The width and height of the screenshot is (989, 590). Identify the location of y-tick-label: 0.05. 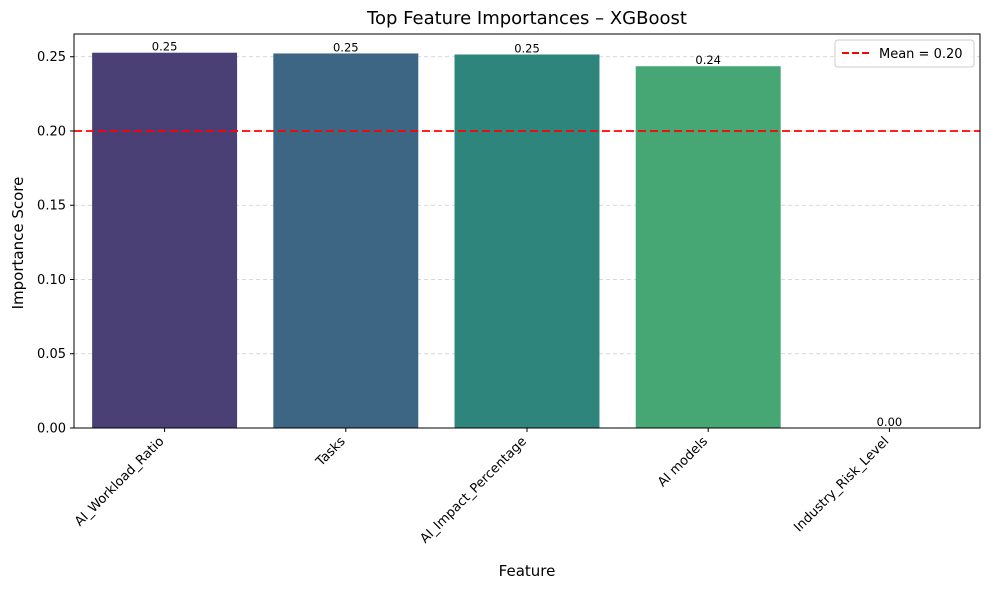
(51, 354).